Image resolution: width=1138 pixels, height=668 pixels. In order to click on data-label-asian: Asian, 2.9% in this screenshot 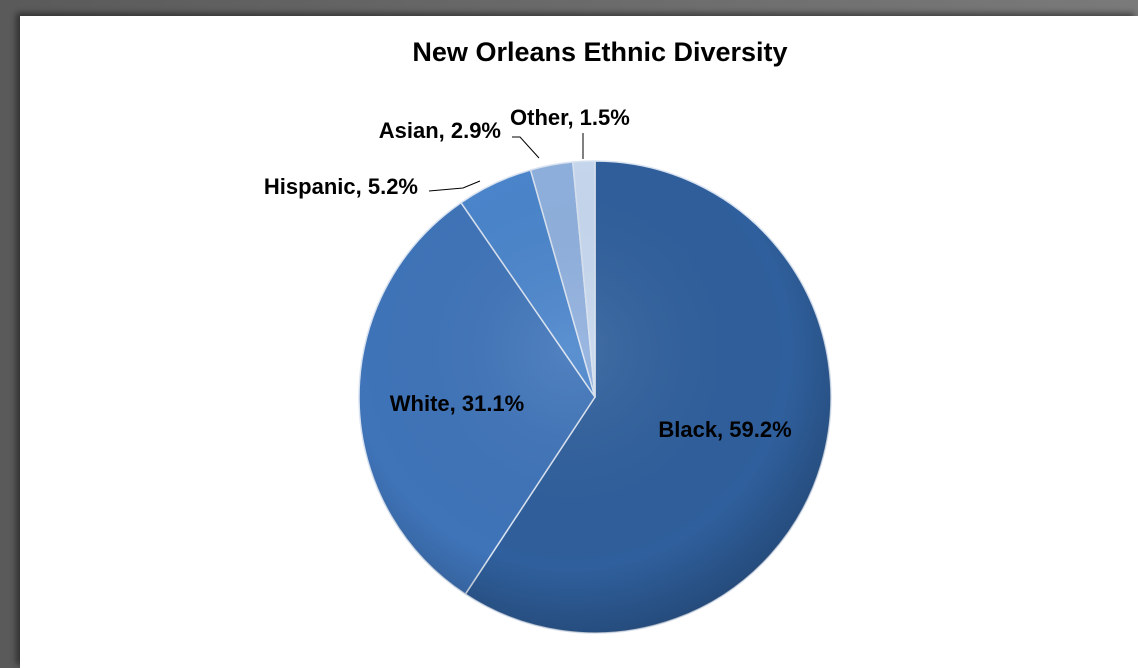, I will do `click(440, 130)`.